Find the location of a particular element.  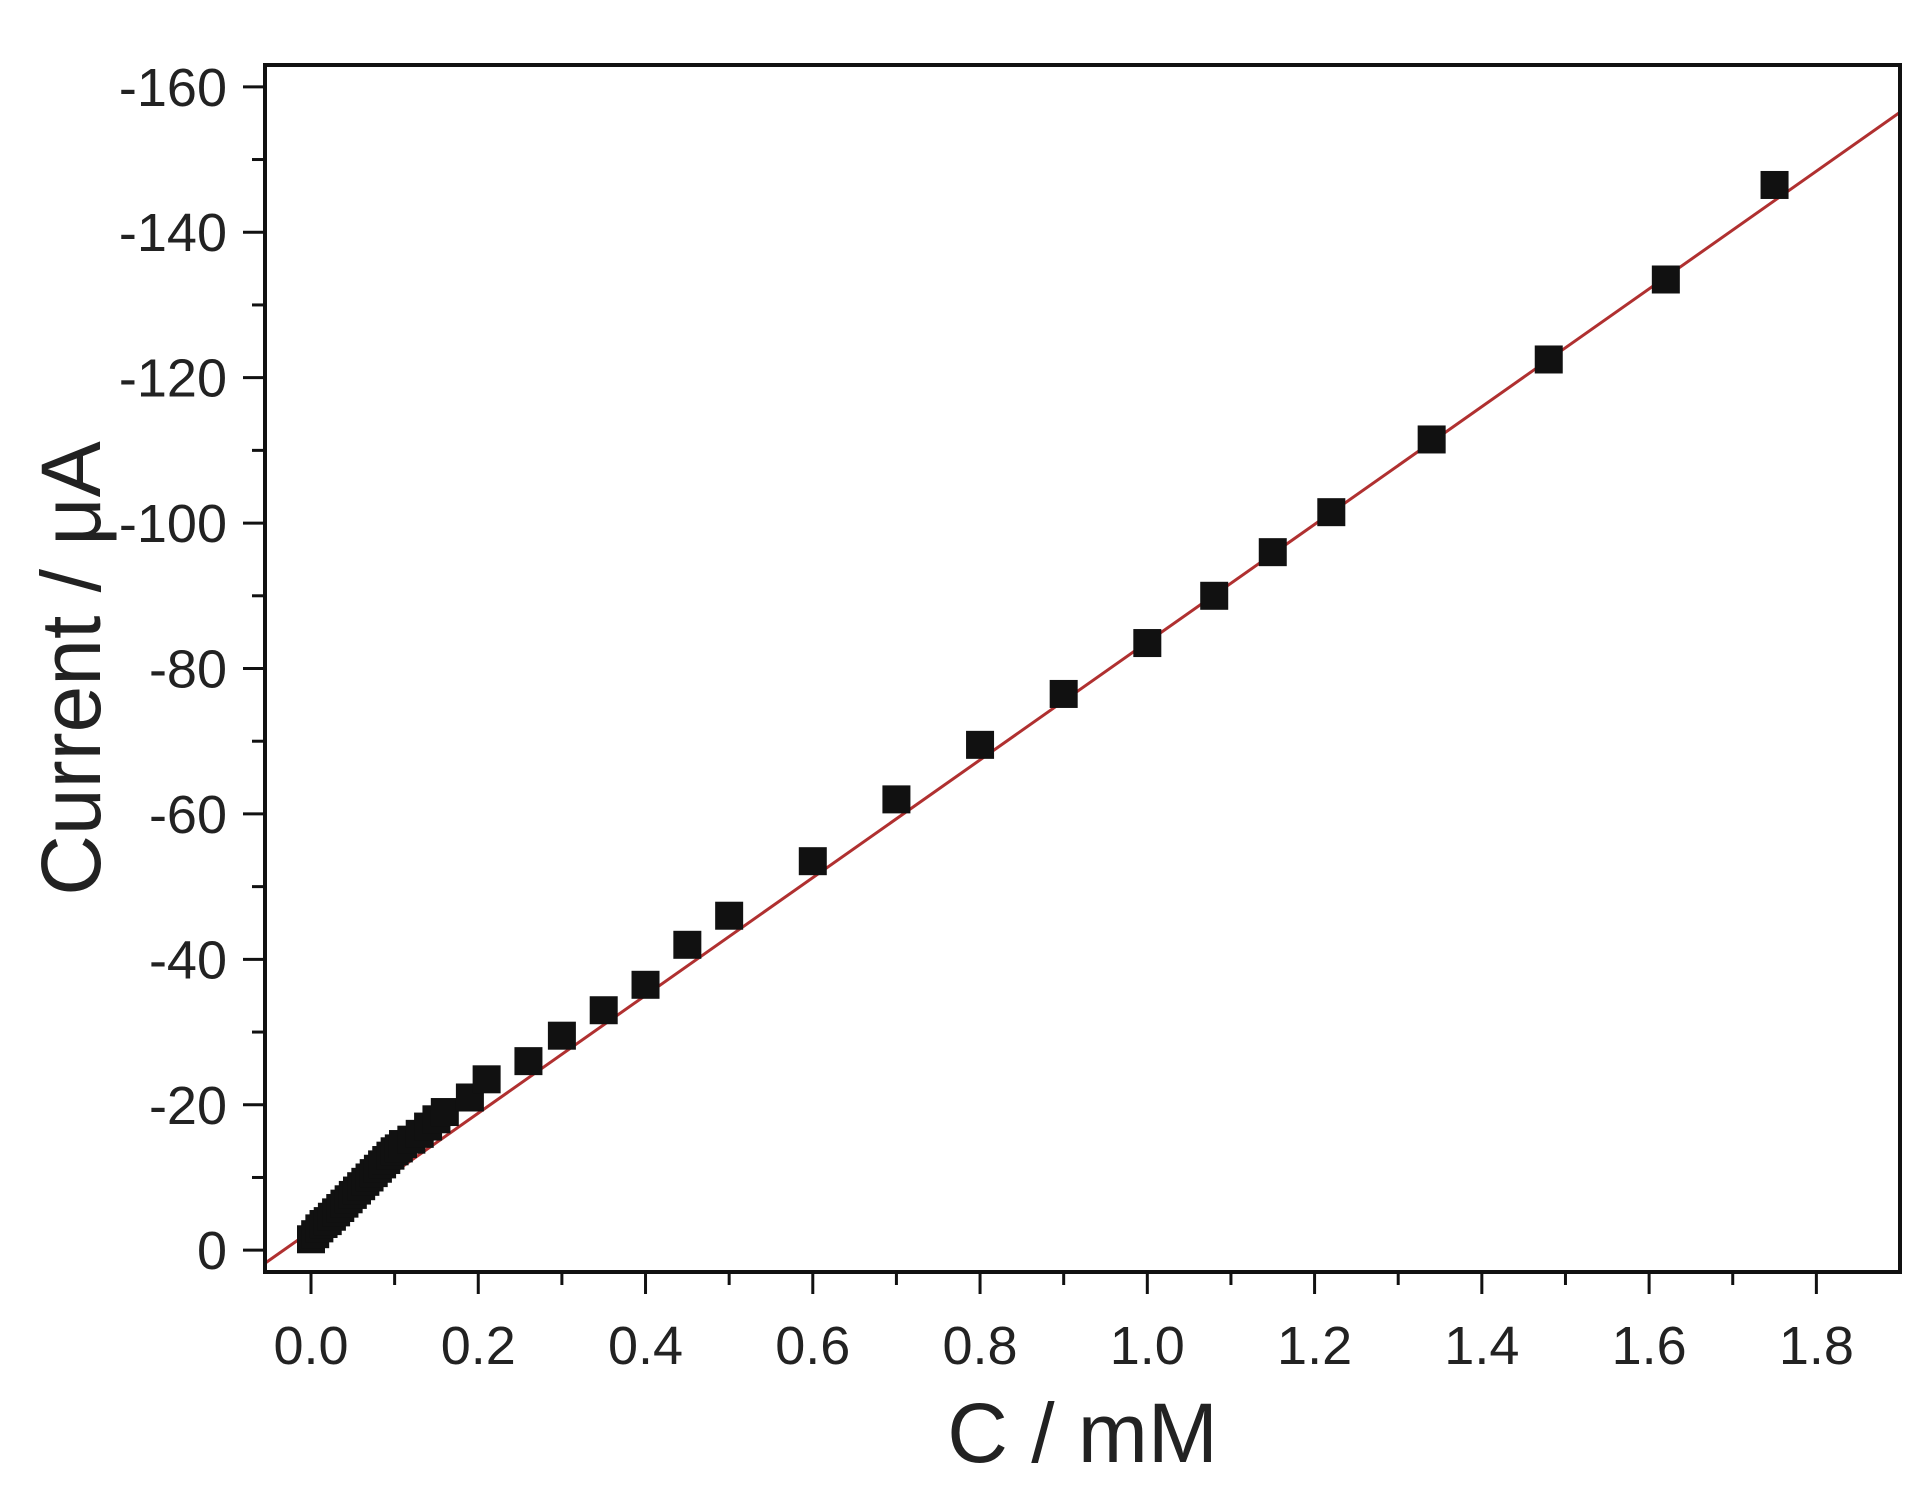

y-tick-label: -20 is located at coordinates (188, 1106).